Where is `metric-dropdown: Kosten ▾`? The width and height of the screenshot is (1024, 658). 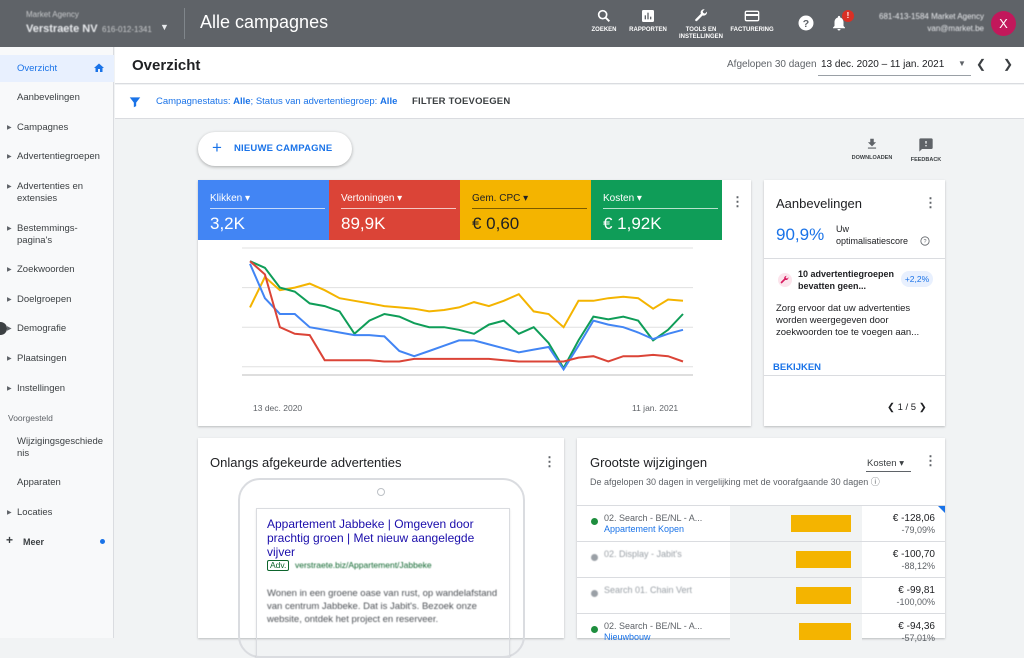 metric-dropdown: Kosten ▾ is located at coordinates (885, 463).